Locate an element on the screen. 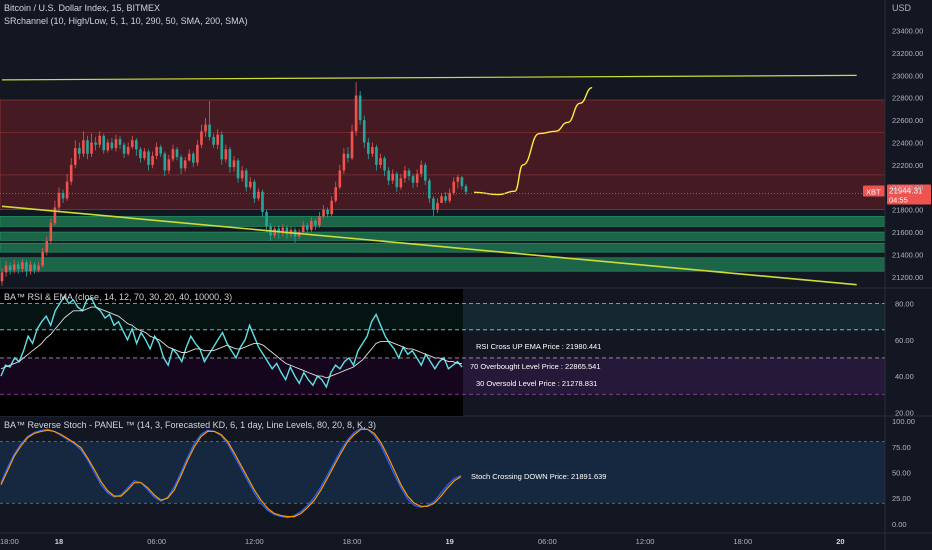 The width and height of the screenshot is (932, 550). stoch-tick-label: 25.00 is located at coordinates (901, 498).